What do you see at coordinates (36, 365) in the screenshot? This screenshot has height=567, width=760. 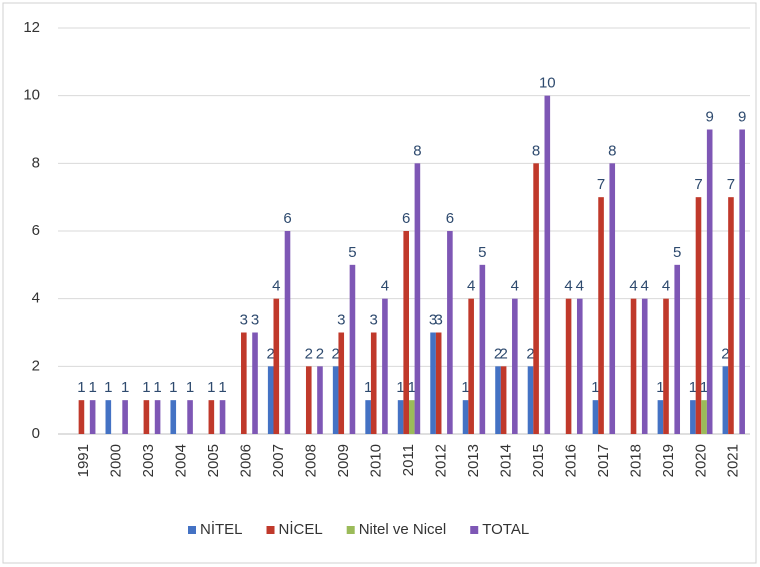 I see `y-tick-label: 2` at bounding box center [36, 365].